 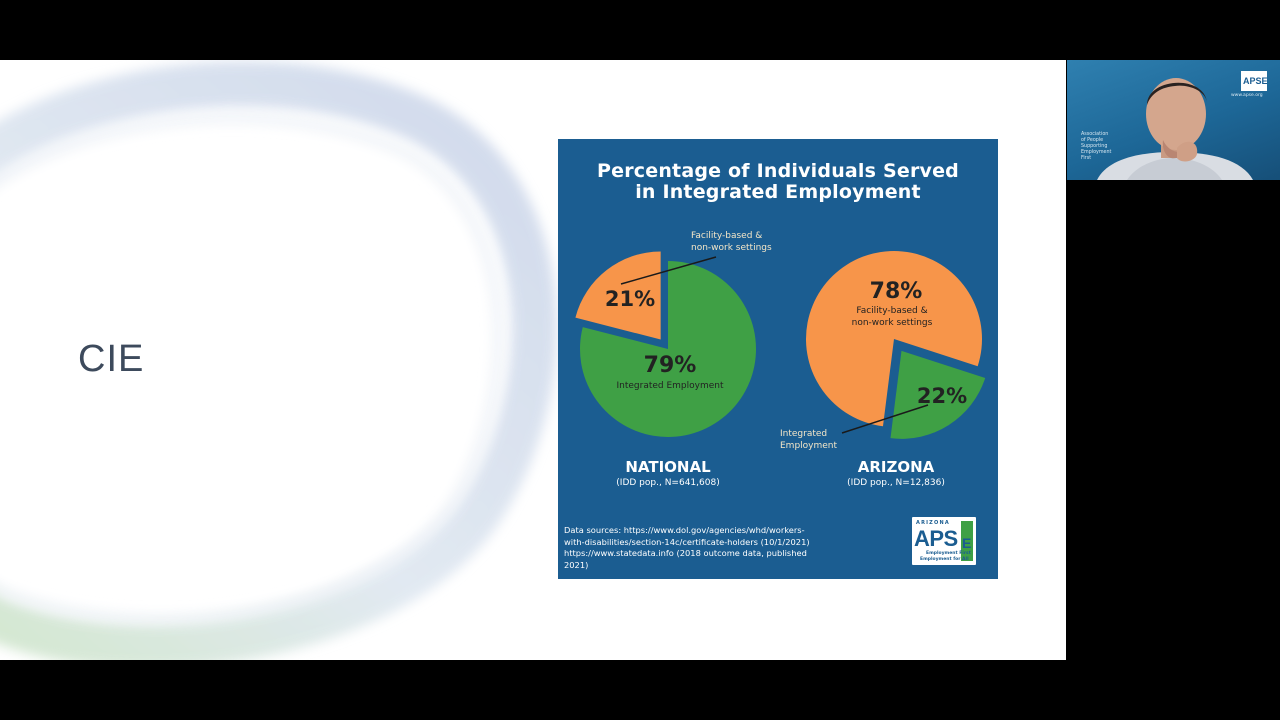 What do you see at coordinates (944, 559) in the screenshot?
I see `logo-tagline-2: Employment for All` at bounding box center [944, 559].